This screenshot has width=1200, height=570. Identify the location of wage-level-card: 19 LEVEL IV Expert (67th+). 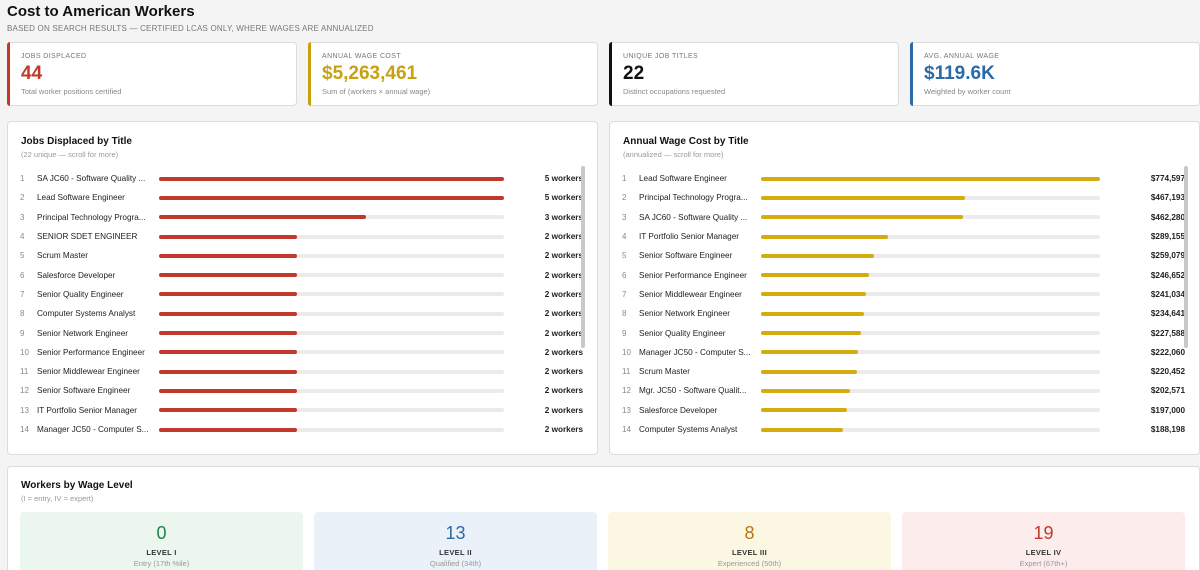
(1043, 541).